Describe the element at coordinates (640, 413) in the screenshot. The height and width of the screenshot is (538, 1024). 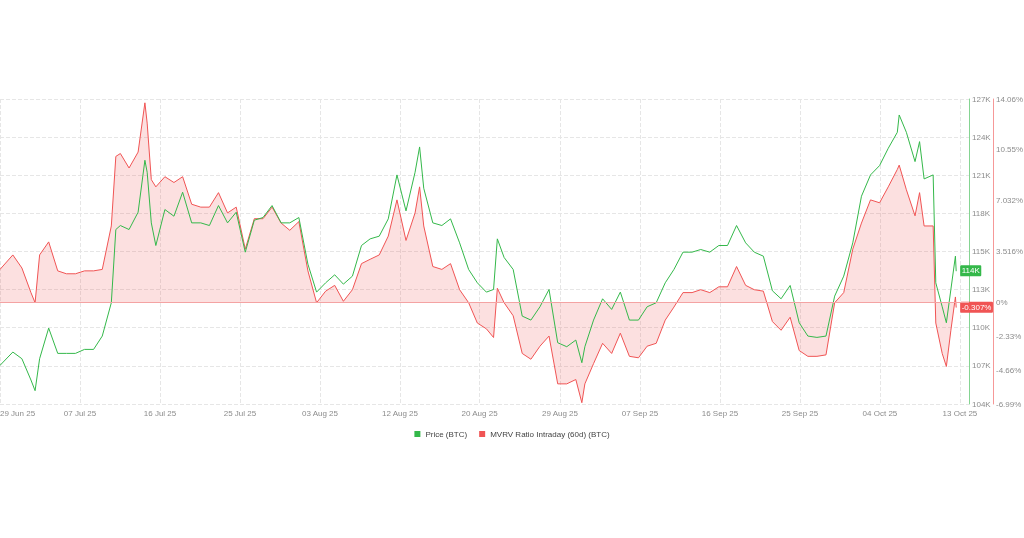
I see `x-tick-label: 07 Sep 25` at that location.